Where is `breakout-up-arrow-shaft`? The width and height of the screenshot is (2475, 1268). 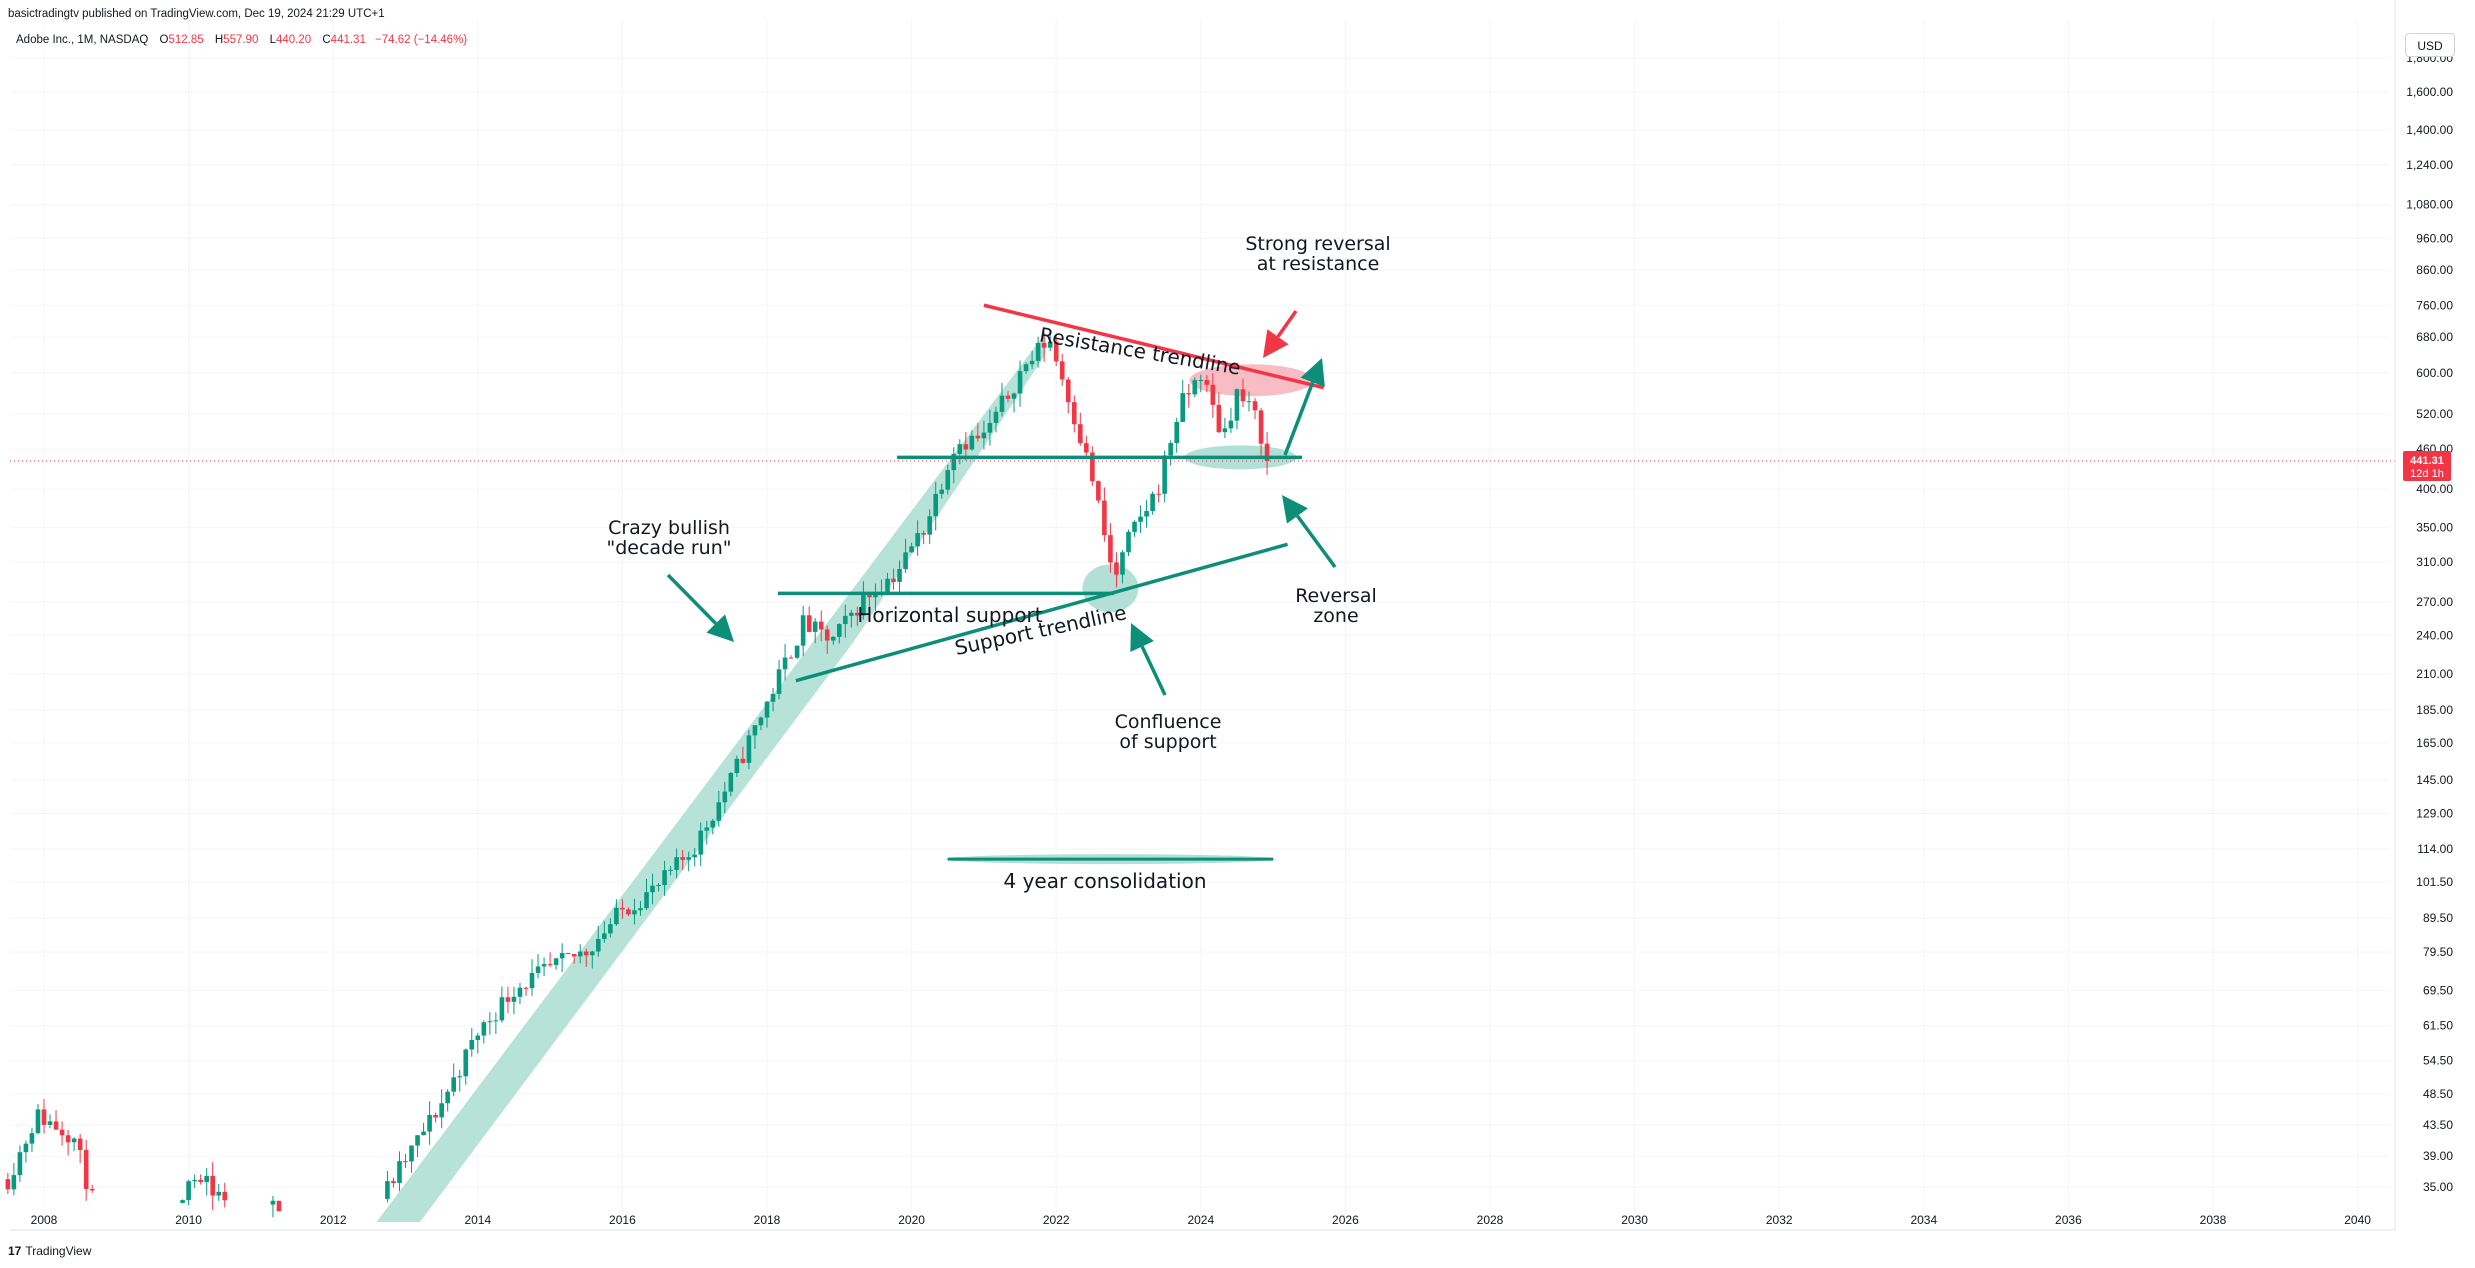
breakout-up-arrow-shaft is located at coordinates (1299, 418).